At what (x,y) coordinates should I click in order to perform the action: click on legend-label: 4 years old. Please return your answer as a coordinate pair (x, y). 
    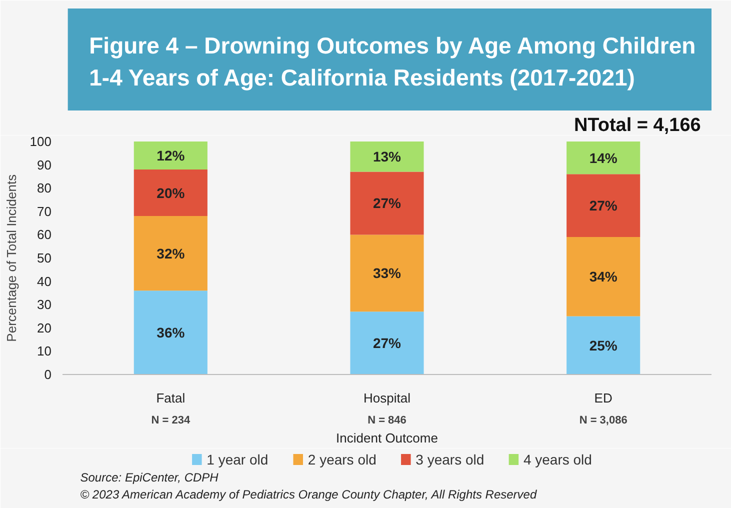
    Looking at the image, I should click on (557, 460).